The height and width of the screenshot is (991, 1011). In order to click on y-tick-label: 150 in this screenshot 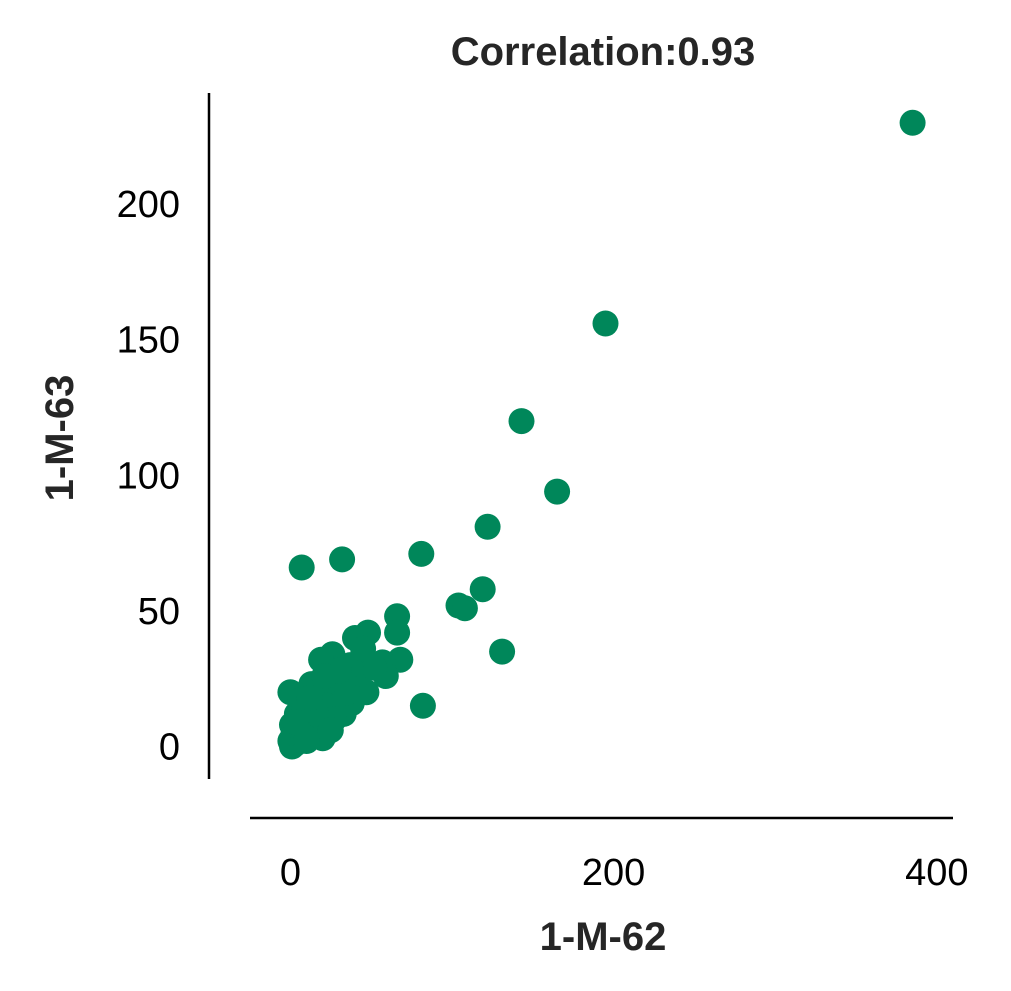, I will do `click(148, 341)`.